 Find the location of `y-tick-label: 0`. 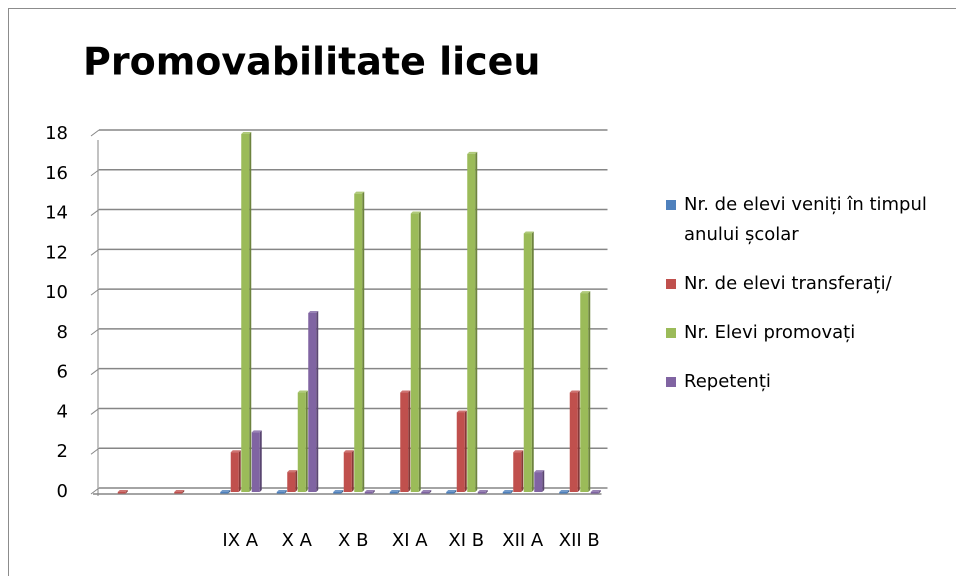

y-tick-label: 0 is located at coordinates (62, 491).